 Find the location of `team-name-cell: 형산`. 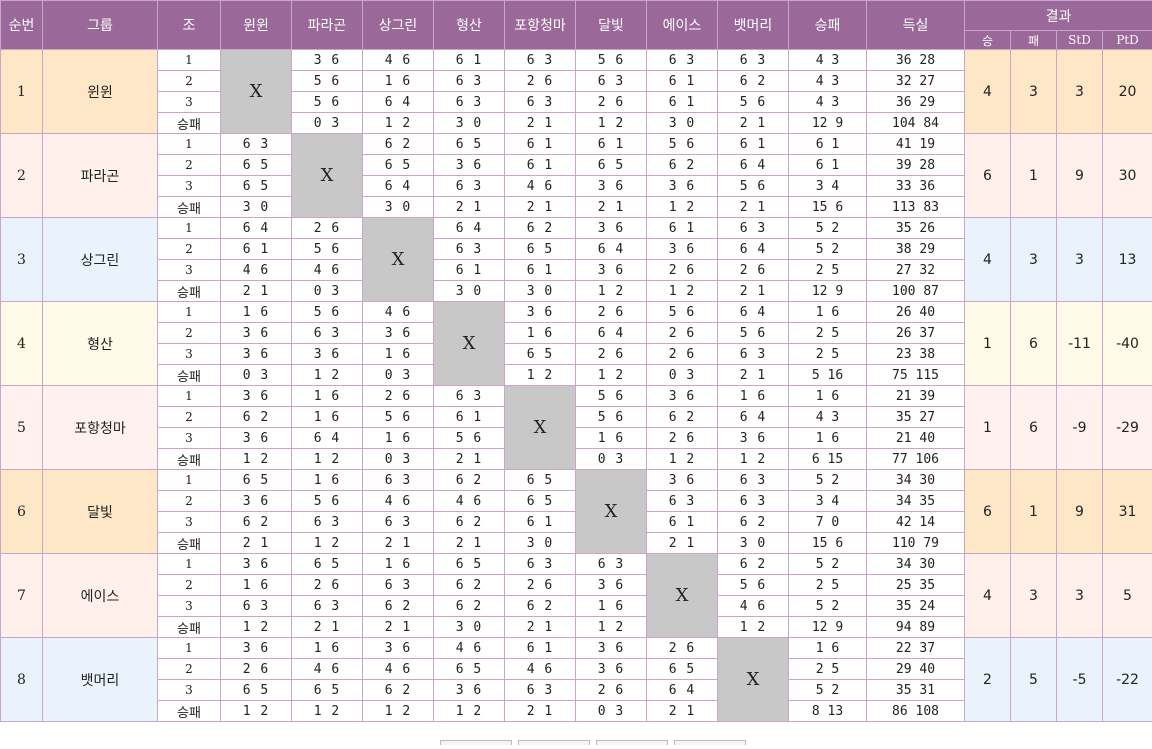

team-name-cell: 형산 is located at coordinates (100, 344).